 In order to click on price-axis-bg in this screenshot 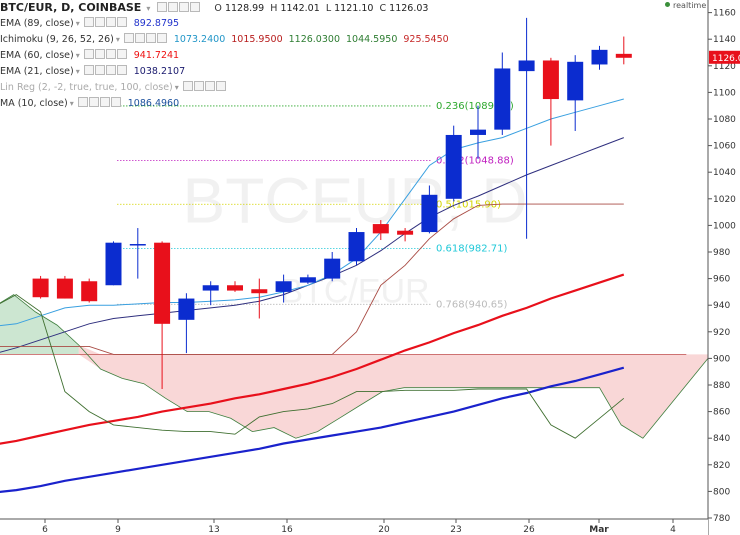, I will do `click(724, 267)`.